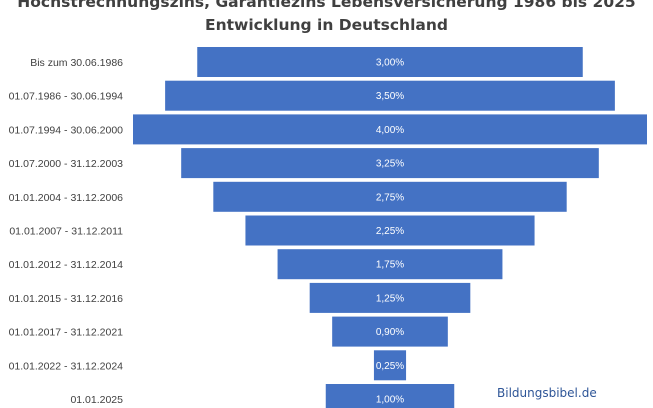 This screenshot has width=653, height=408. I want to click on bar-value-label: 2,25%, so click(390, 231).